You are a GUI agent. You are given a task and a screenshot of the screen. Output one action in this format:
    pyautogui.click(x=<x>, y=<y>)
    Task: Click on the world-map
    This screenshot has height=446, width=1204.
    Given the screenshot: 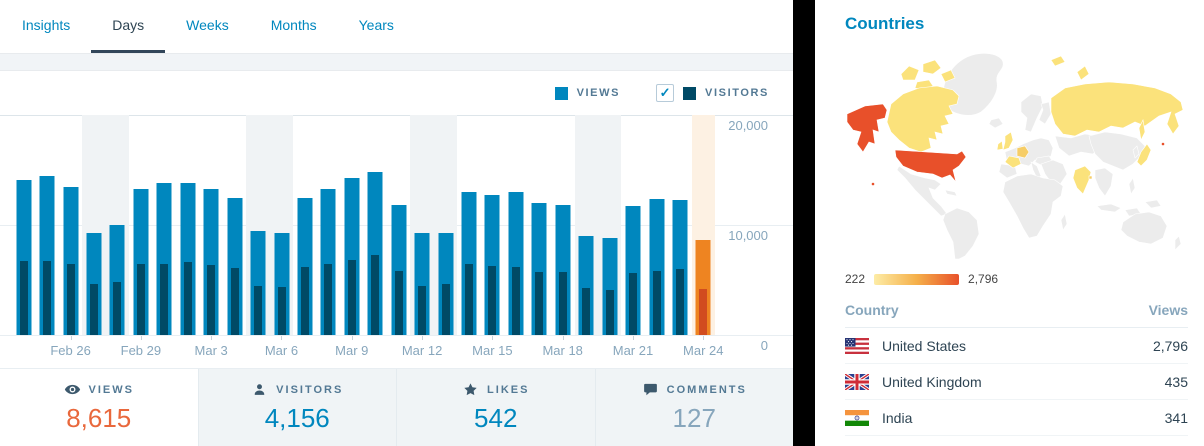 What is the action you would take?
    pyautogui.click(x=1016, y=154)
    